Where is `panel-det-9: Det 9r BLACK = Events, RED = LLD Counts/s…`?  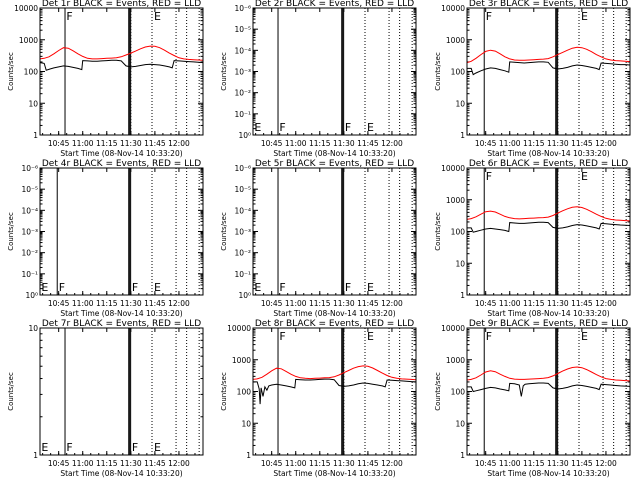 panel-det-9: Det 9r BLACK = Events, RED = LLD Counts/s… is located at coordinates (532, 398).